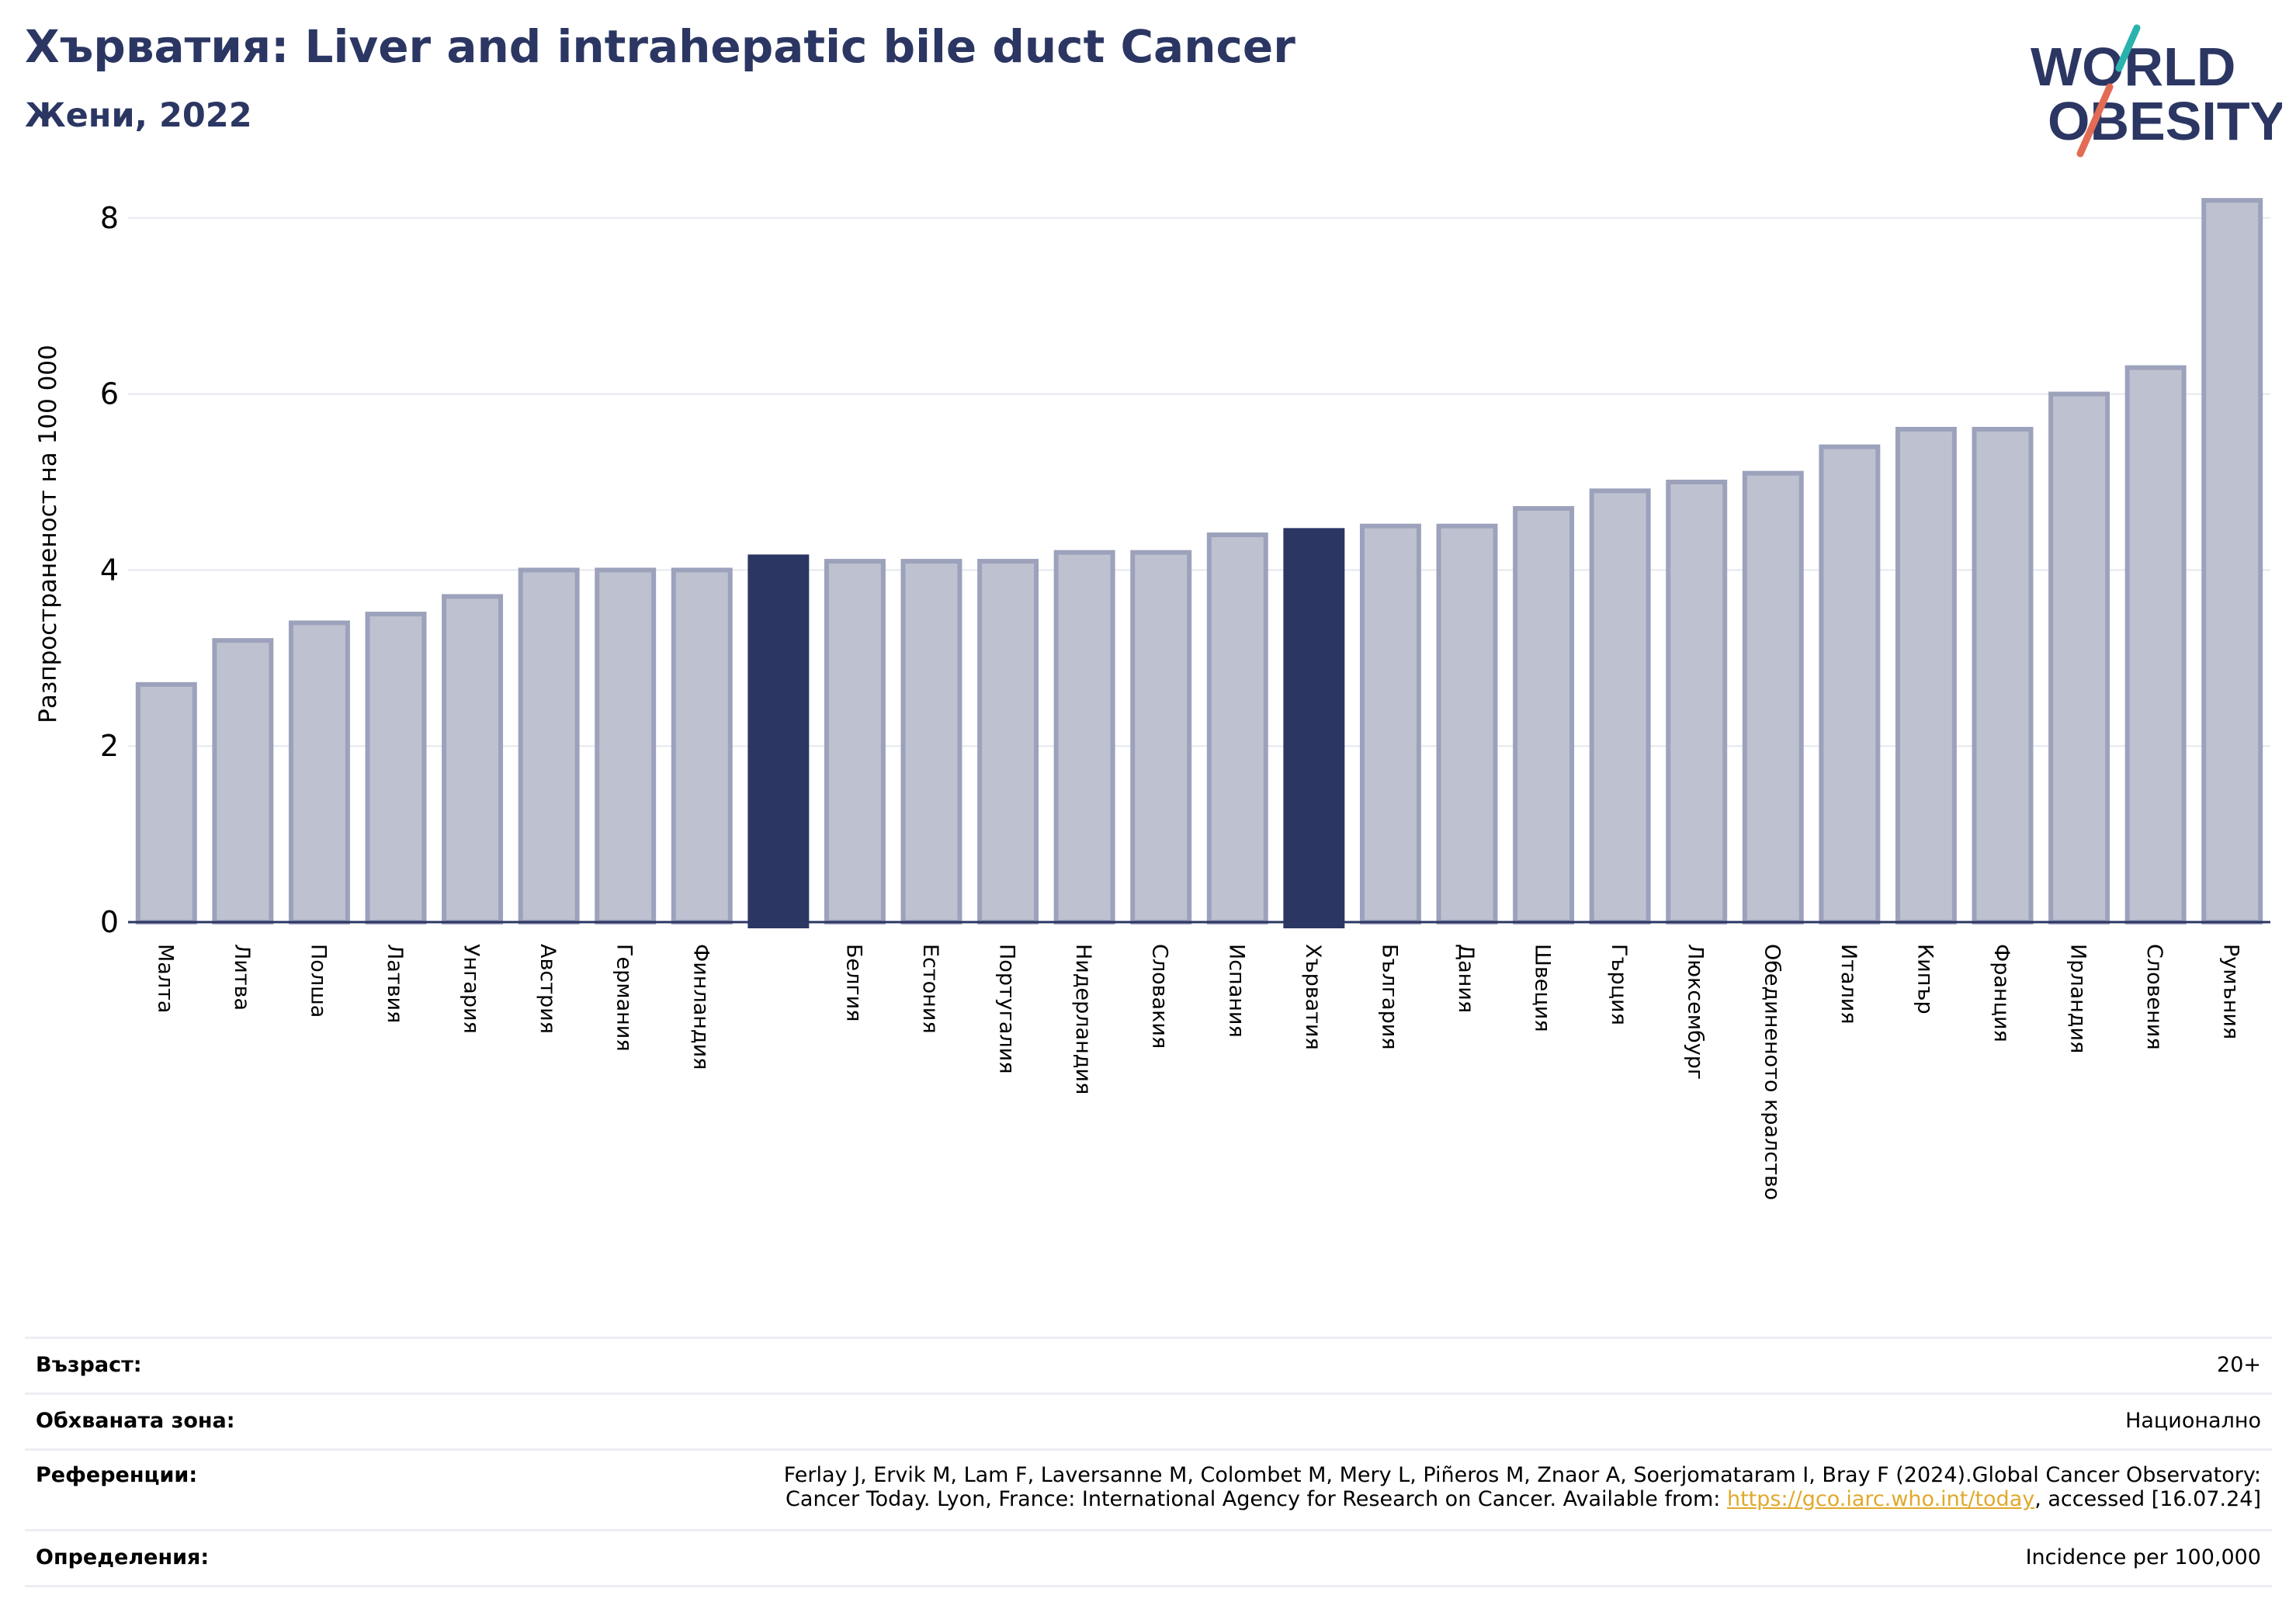 The image size is (2296, 1623). What do you see at coordinates (123, 1557) in the screenshot?
I see `definitions-label: Определения:` at bounding box center [123, 1557].